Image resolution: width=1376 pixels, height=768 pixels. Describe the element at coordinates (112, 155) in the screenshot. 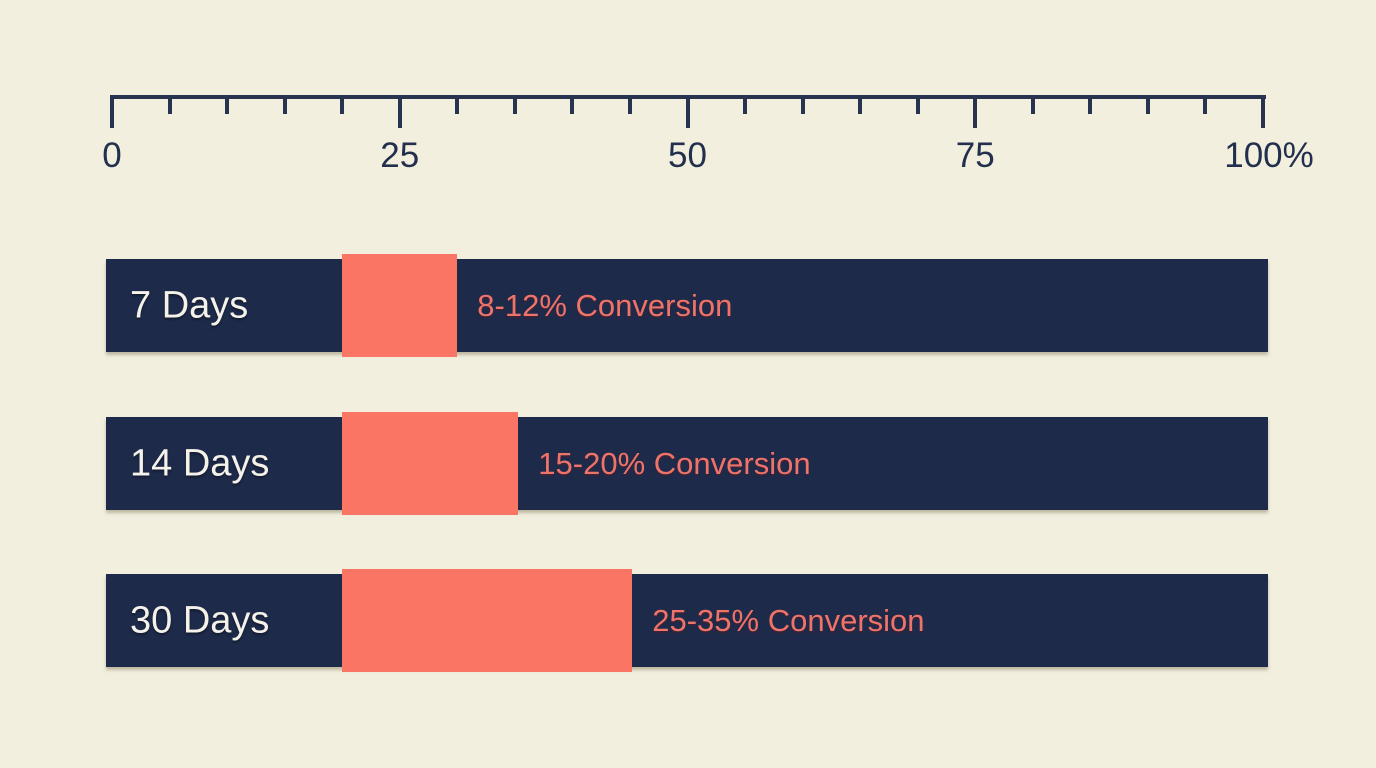

I see `ruler-tick-label-0: 0` at that location.